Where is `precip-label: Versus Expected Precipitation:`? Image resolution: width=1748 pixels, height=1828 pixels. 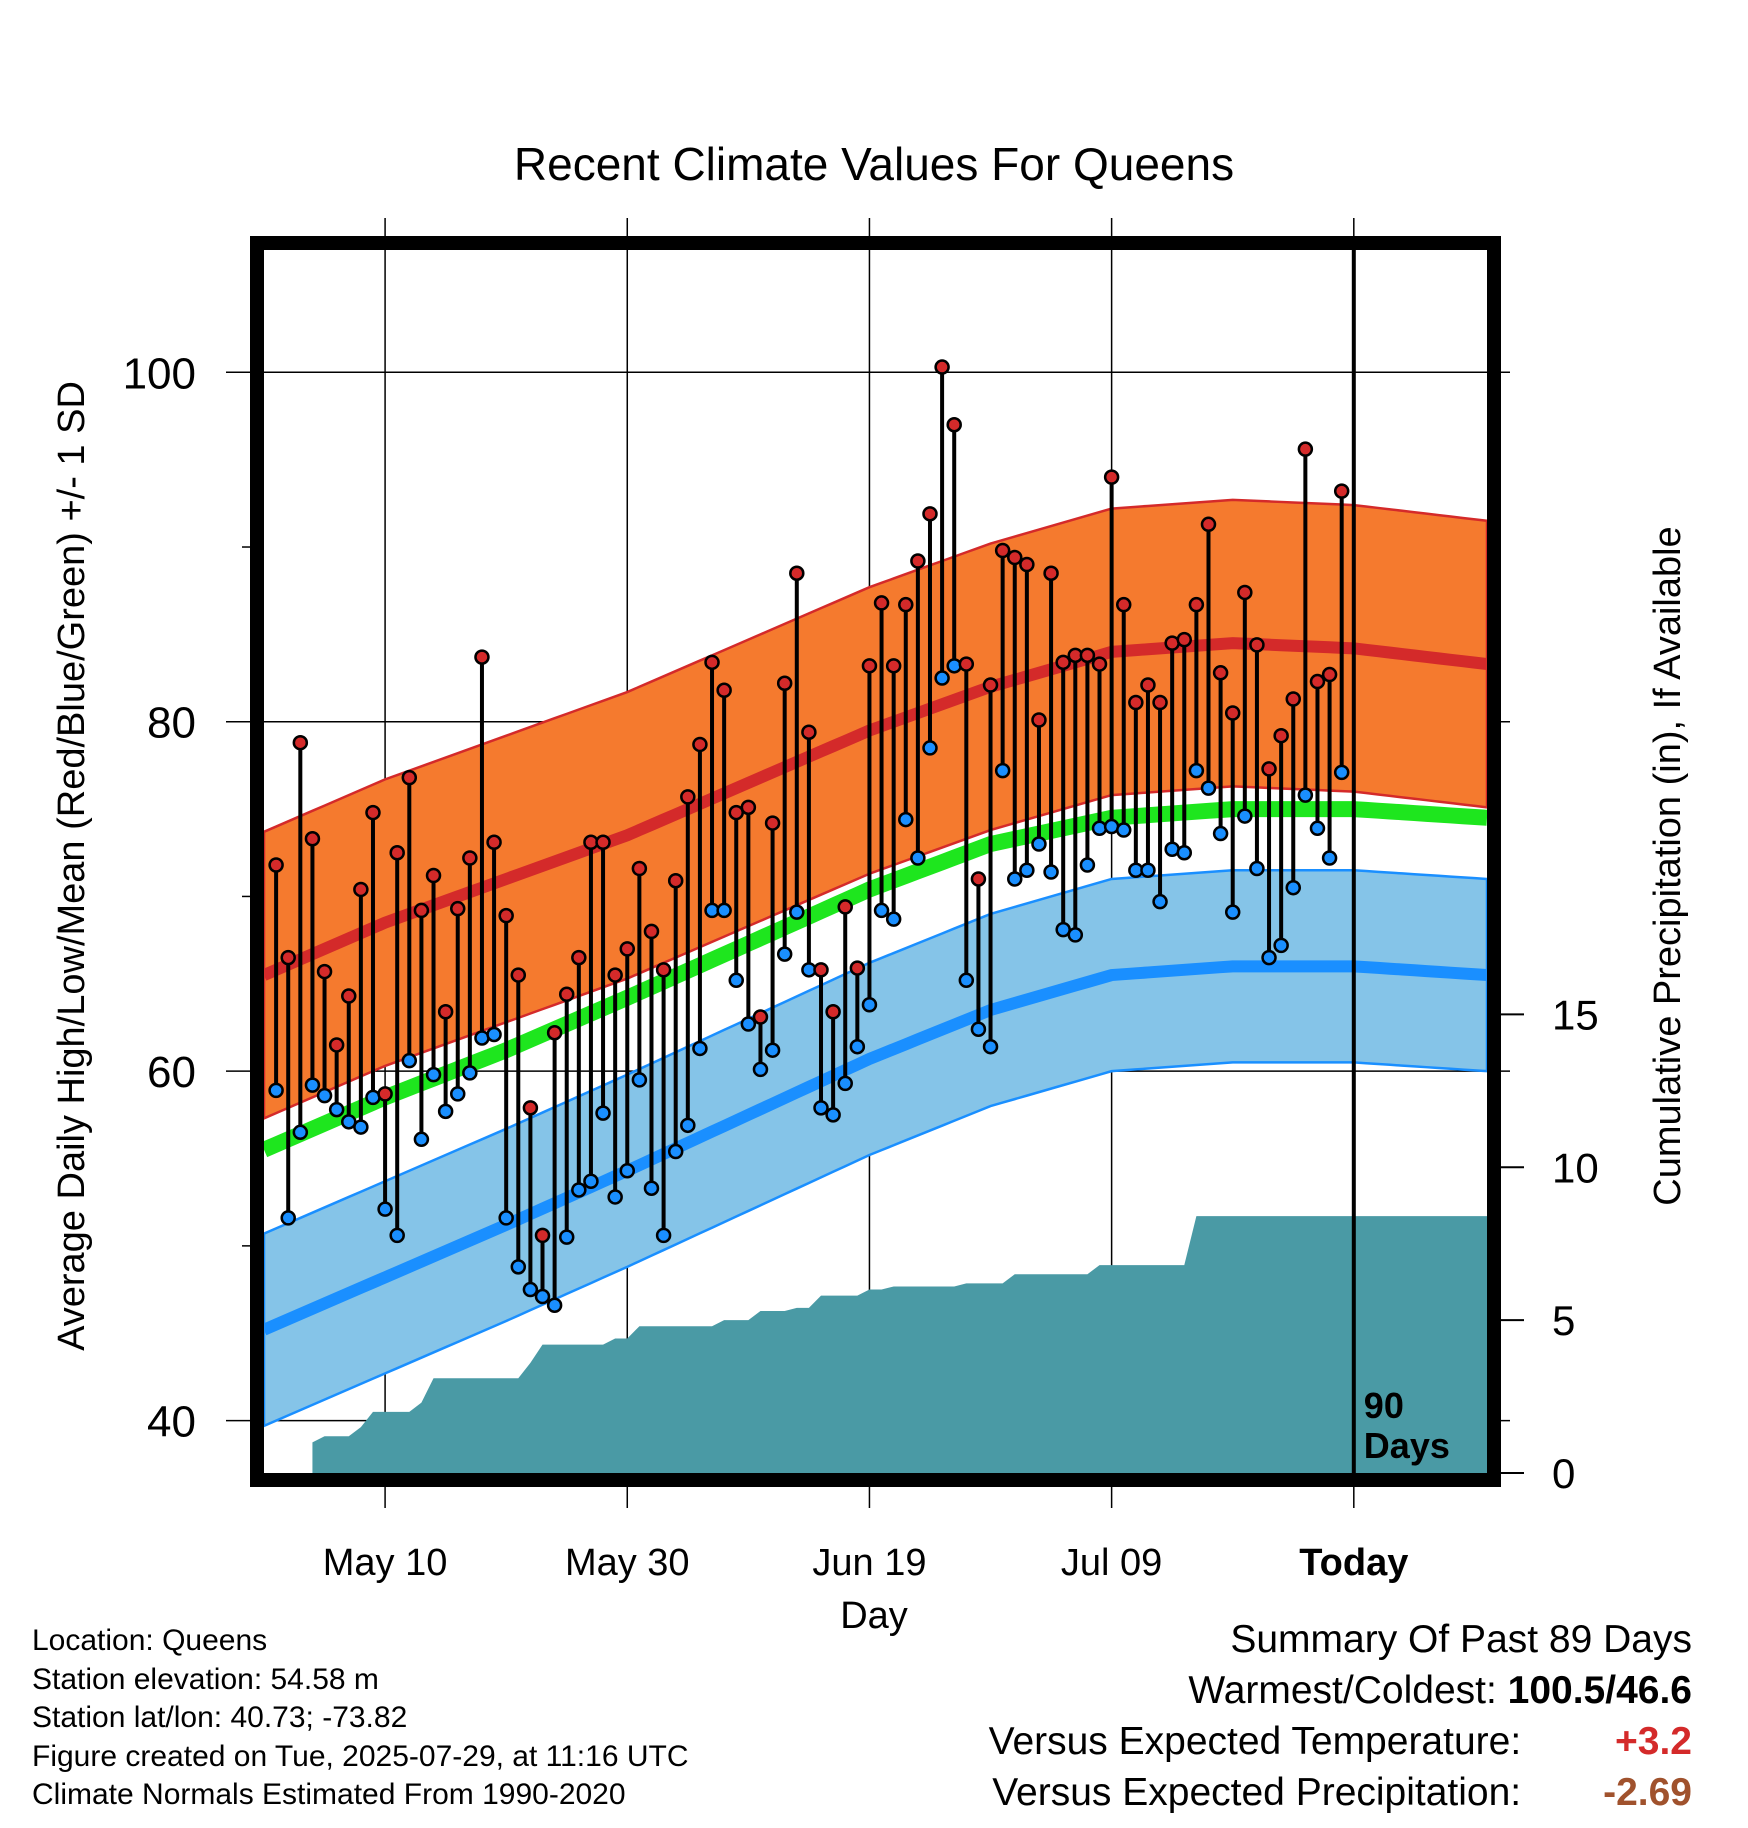 precip-label: Versus Expected Precipitation: is located at coordinates (1257, 1792).